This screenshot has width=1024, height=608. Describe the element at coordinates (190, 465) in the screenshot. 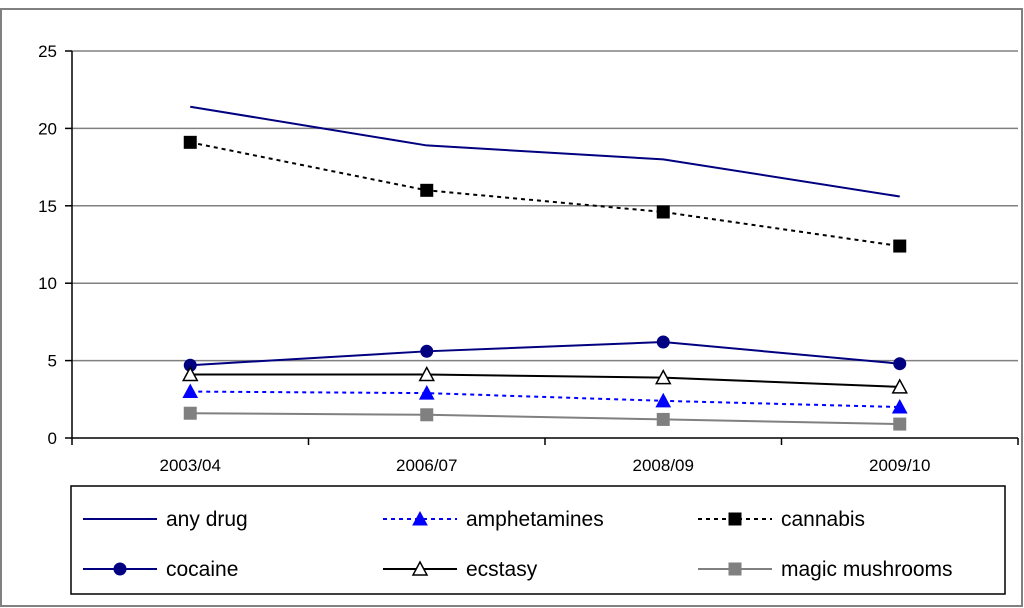

I see `x-tick-label: 2003/04` at that location.